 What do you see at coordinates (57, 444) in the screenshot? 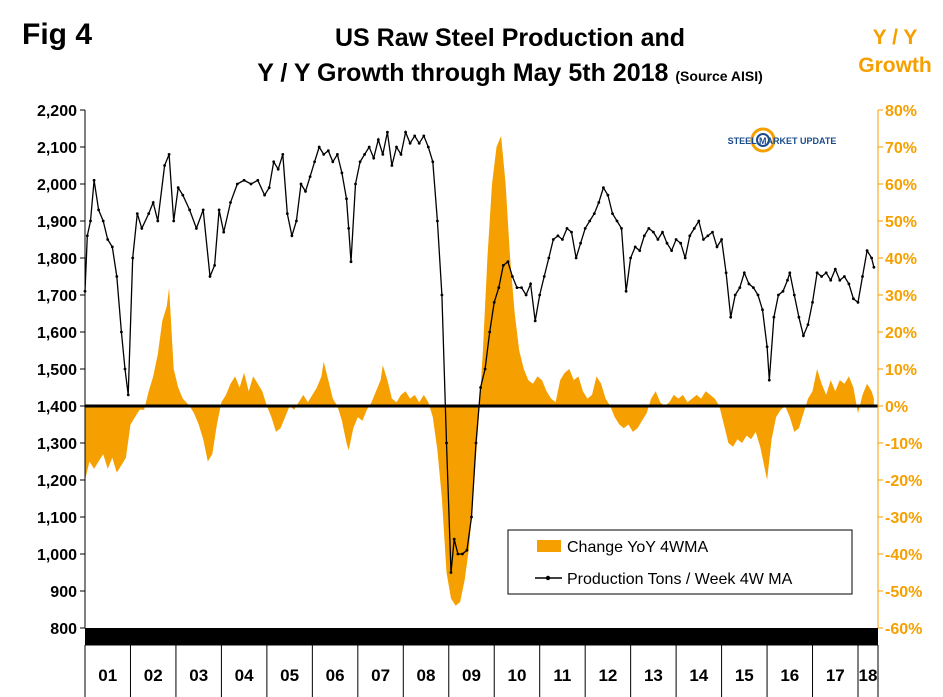
I see `left-axis-tick-label: 1,300` at bounding box center [57, 444].